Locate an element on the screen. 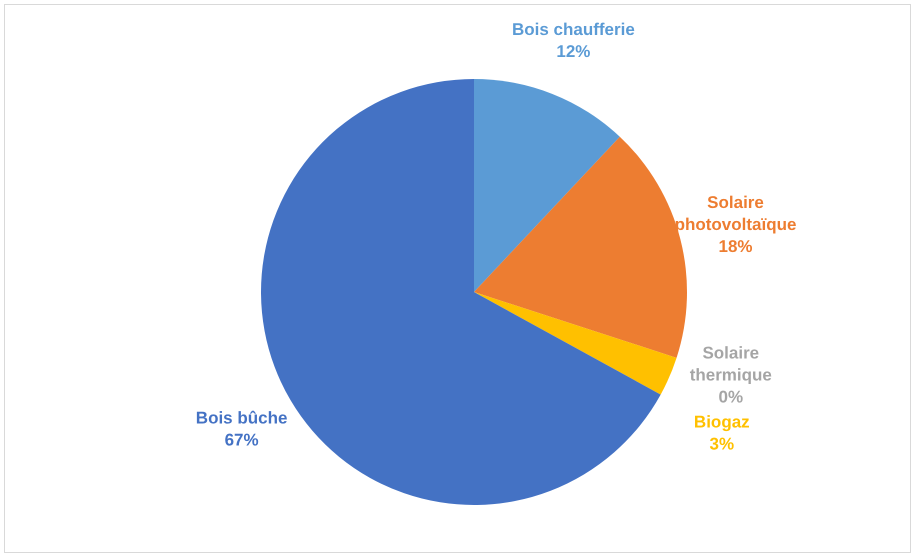 The image size is (914, 556). slice-label: Biogaz is located at coordinates (722, 422).